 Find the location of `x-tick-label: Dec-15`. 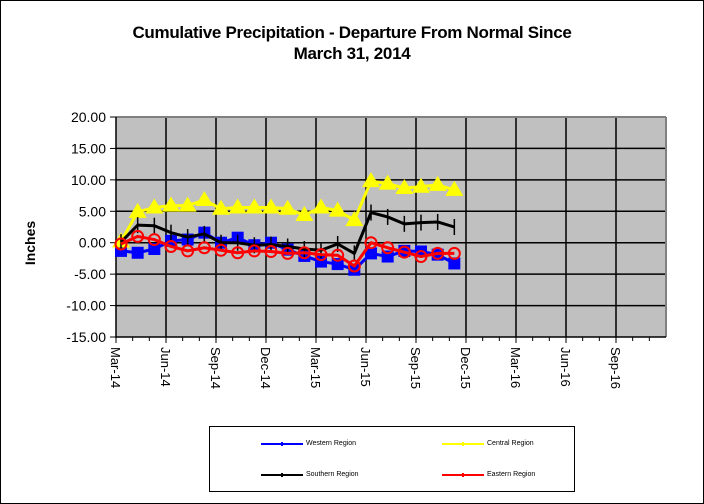

x-tick-label: Dec-15 is located at coordinates (465, 368).